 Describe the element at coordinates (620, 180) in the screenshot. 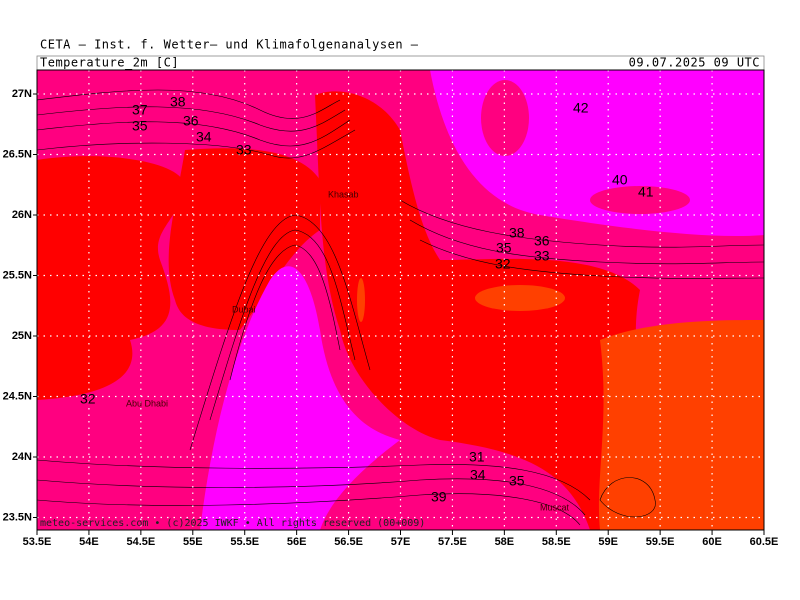

I see `contour-label: 40` at that location.